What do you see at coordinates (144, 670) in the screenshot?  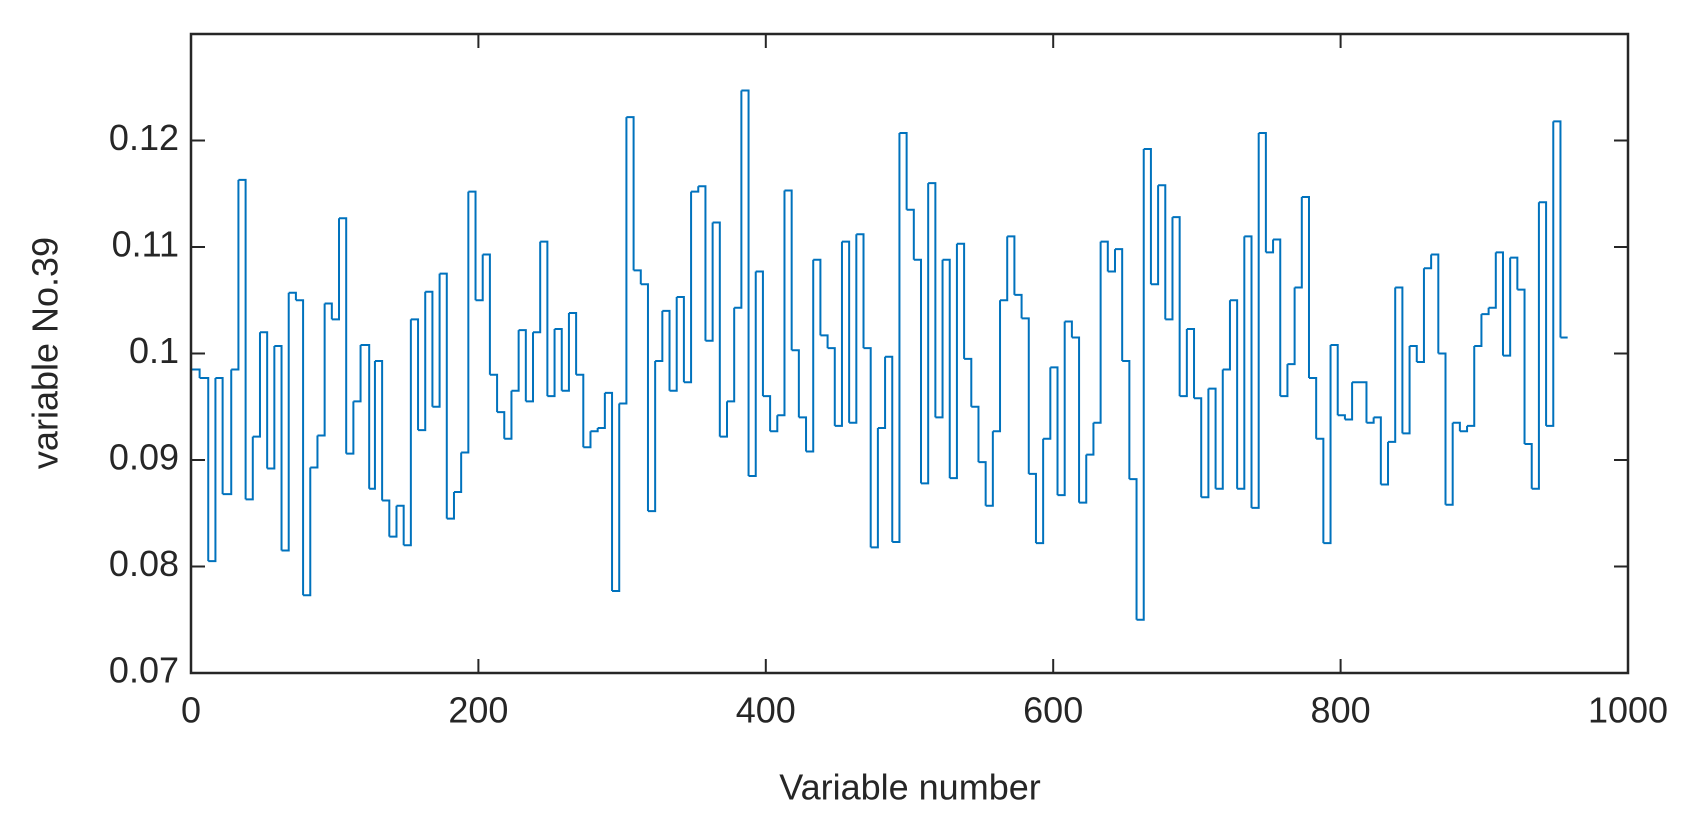 I see `y-tick-label: 0.07` at bounding box center [144, 670].